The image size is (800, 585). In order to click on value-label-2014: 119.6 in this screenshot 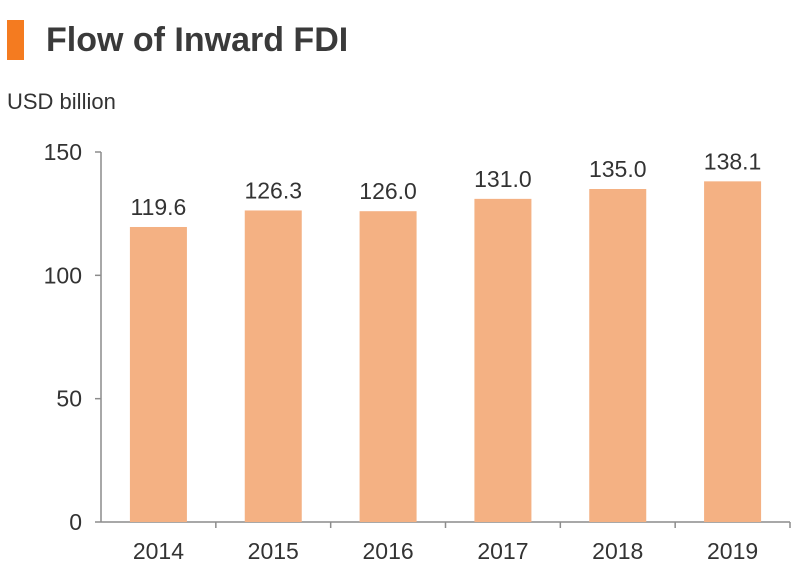, I will do `click(158, 207)`.